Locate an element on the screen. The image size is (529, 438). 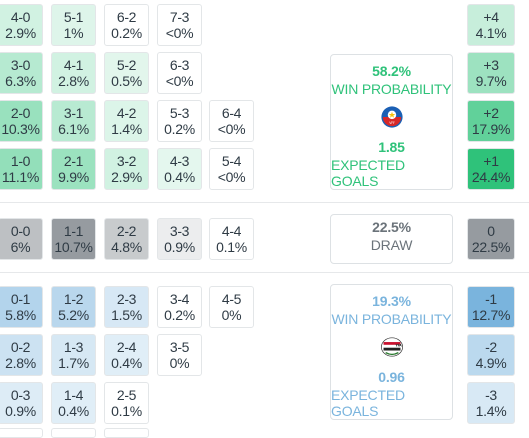
scoreline-cell-5-1: 5-1 1% is located at coordinates (73, 25).